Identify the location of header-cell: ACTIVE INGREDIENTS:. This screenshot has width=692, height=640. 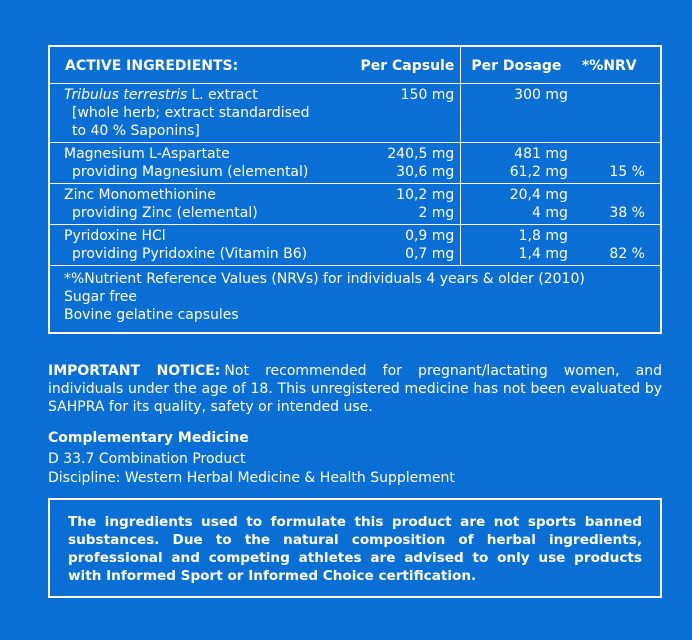
(152, 66).